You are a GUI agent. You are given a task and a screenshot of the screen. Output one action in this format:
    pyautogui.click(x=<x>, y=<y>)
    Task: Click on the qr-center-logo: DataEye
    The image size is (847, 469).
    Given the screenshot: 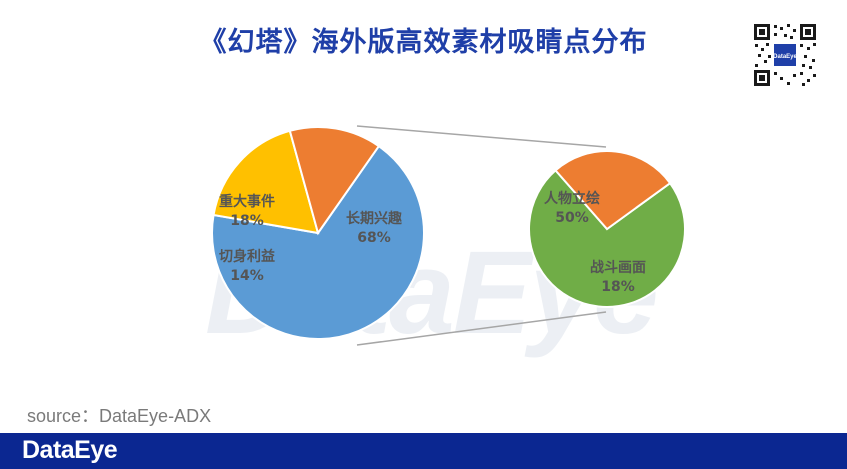 What is the action you would take?
    pyautogui.click(x=785, y=57)
    